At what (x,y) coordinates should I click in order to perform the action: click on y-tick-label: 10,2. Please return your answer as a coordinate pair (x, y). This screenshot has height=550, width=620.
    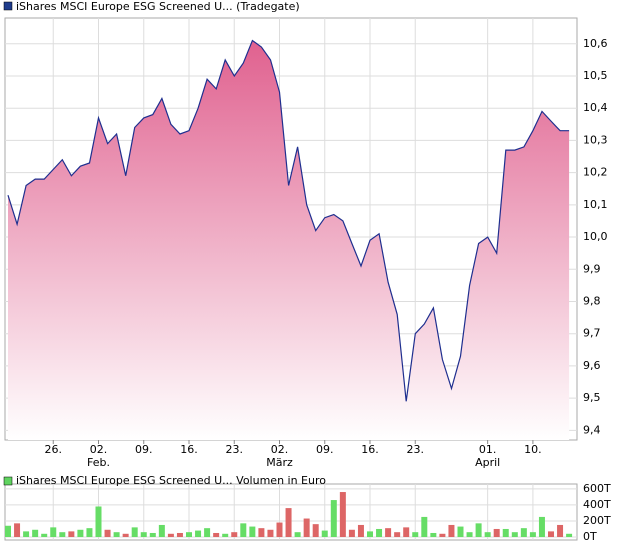
    Looking at the image, I should click on (595, 172).